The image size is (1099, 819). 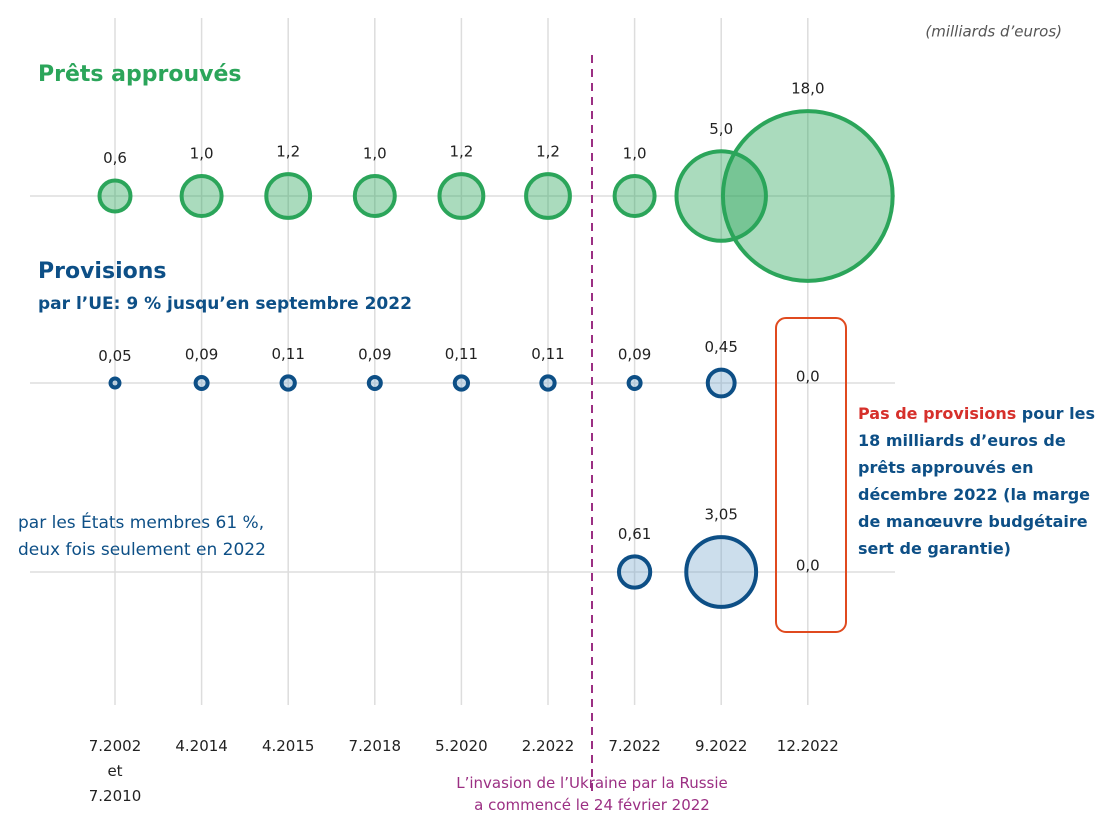 What do you see at coordinates (937, 413) in the screenshot?
I see `note-highlight: Pas de provisions` at bounding box center [937, 413].